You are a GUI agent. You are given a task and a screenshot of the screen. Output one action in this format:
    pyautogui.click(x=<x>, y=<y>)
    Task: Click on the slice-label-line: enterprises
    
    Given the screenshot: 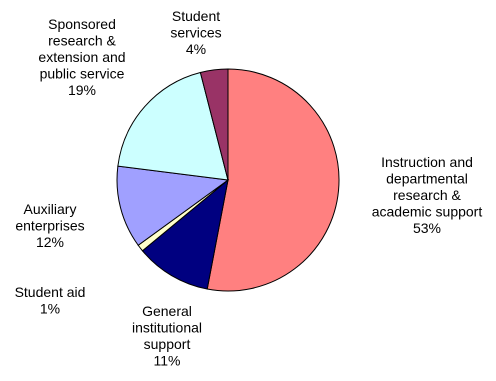 What is the action you would take?
    pyautogui.click(x=49, y=226)
    